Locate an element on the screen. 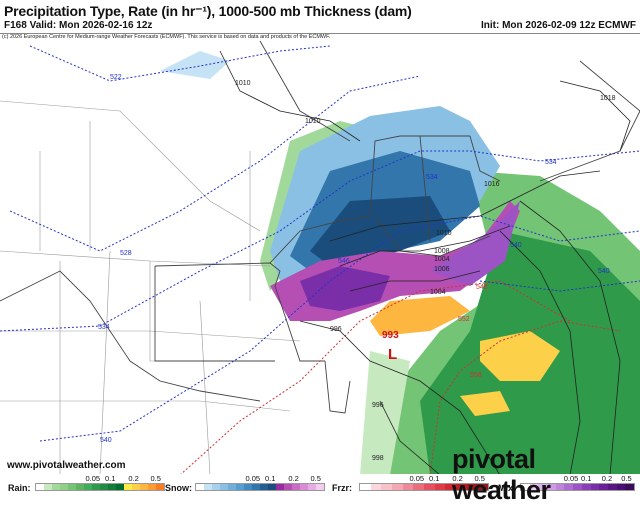  rain-colorbar is located at coordinates (100, 487).